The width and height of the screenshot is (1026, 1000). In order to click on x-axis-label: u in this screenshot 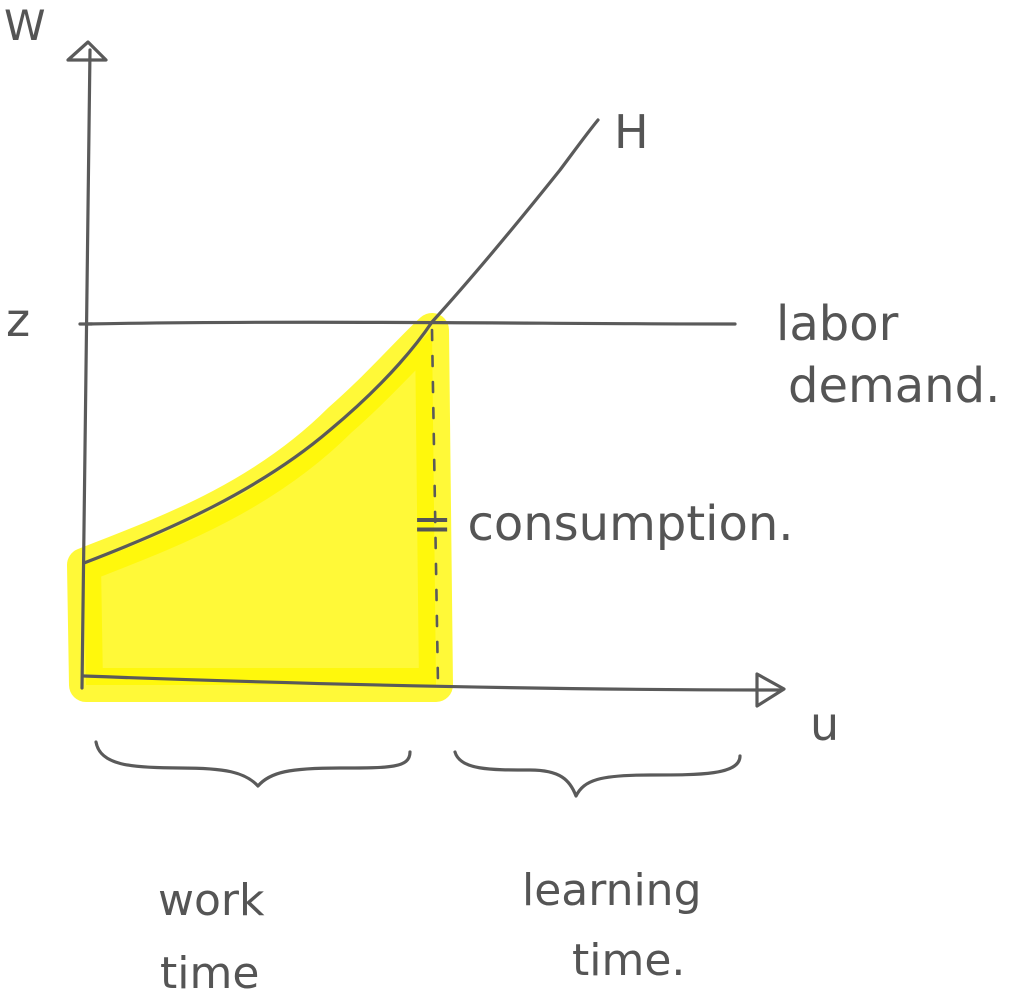, I will do `click(824, 724)`.